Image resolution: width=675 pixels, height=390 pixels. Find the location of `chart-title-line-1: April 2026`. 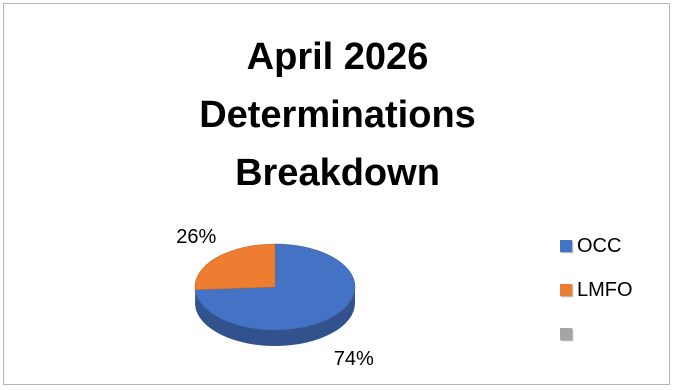

chart-title-line-1: April 2026 is located at coordinates (337, 57).